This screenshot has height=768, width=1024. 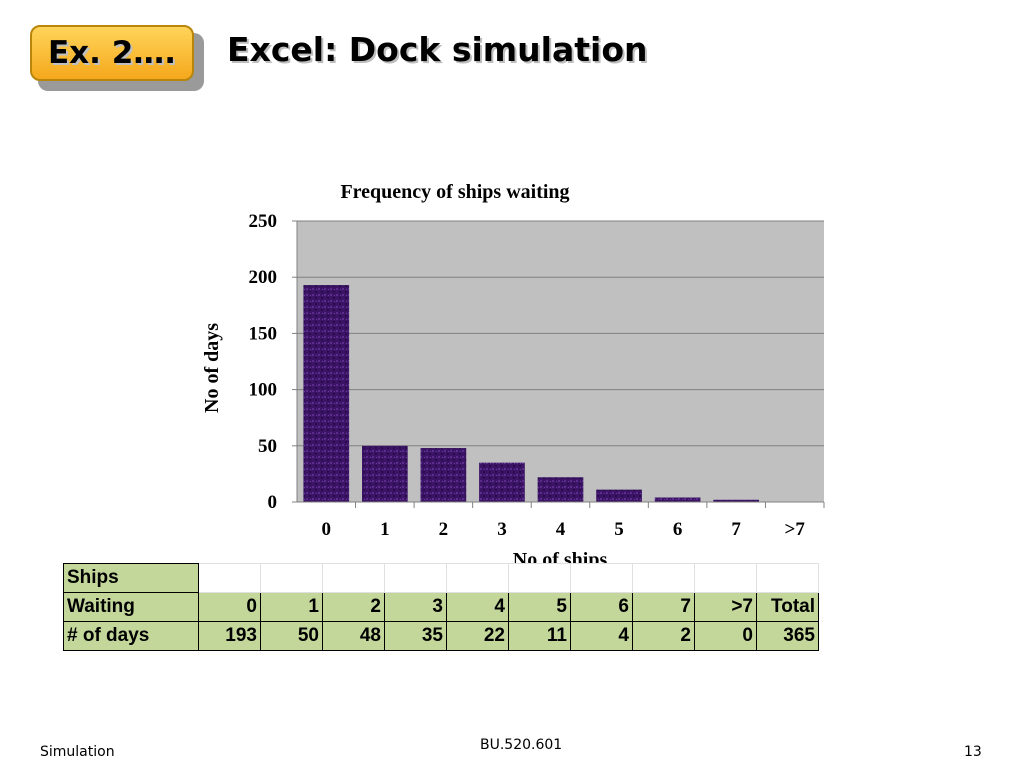 I want to click on y-tick-label: 50, so click(x=267, y=446).